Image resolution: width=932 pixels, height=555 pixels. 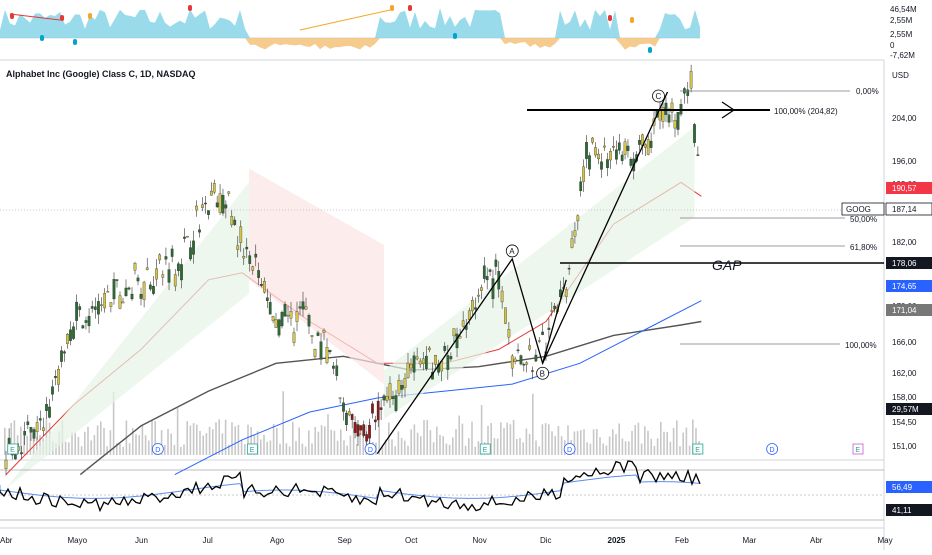 What do you see at coordinates (909, 286) in the screenshot?
I see `sma-blue-tag-bg` at bounding box center [909, 286].